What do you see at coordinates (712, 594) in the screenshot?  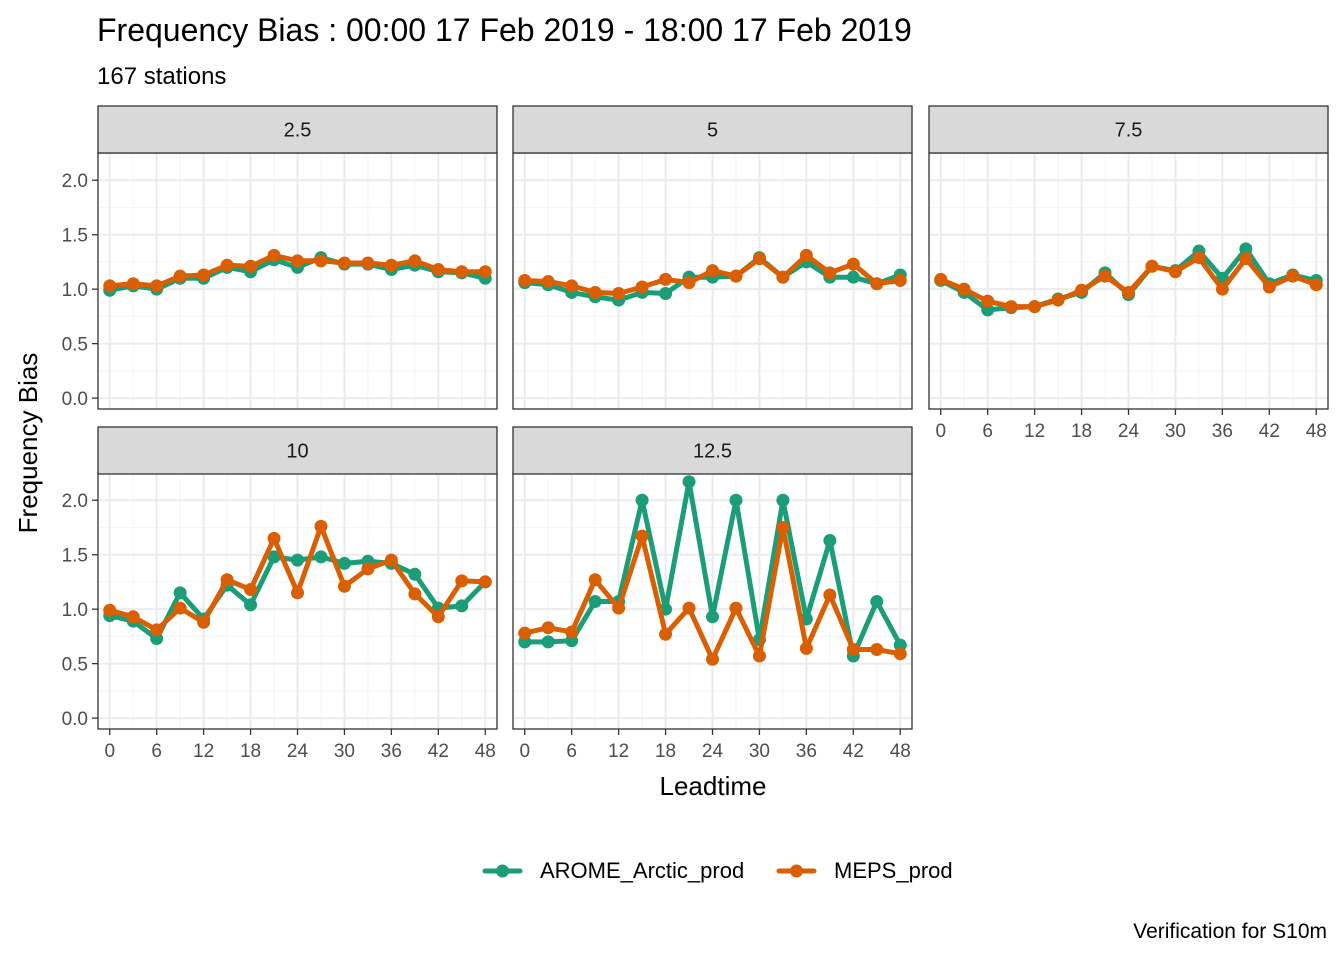 I see `facet-panel-12-5: 12.5 0 6 12 18 24 30 36 42 48` at bounding box center [712, 594].